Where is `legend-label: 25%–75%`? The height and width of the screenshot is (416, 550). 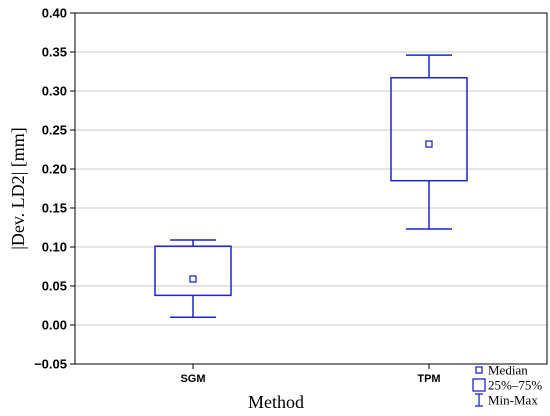
legend-label: 25%–75% is located at coordinates (515, 385).